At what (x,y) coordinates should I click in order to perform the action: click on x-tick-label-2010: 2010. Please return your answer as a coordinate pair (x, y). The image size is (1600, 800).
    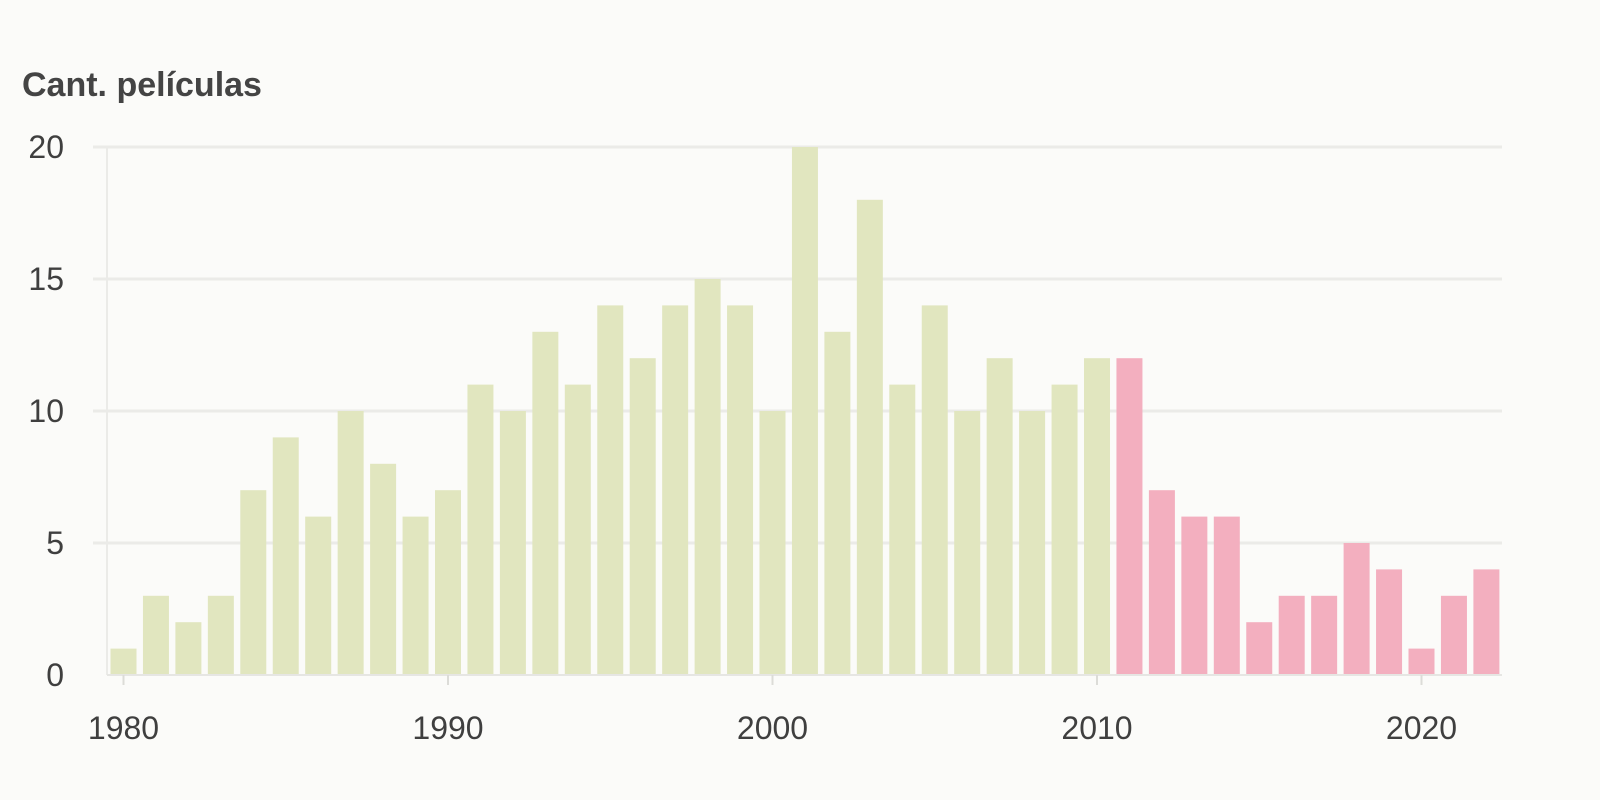
    Looking at the image, I should click on (1096, 728).